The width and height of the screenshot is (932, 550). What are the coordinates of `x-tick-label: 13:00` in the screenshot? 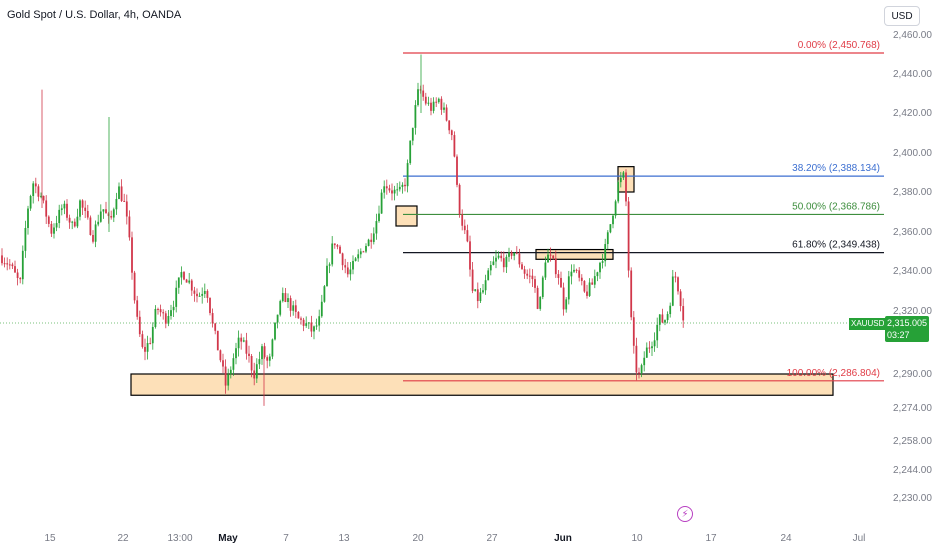 It's located at (179, 538).